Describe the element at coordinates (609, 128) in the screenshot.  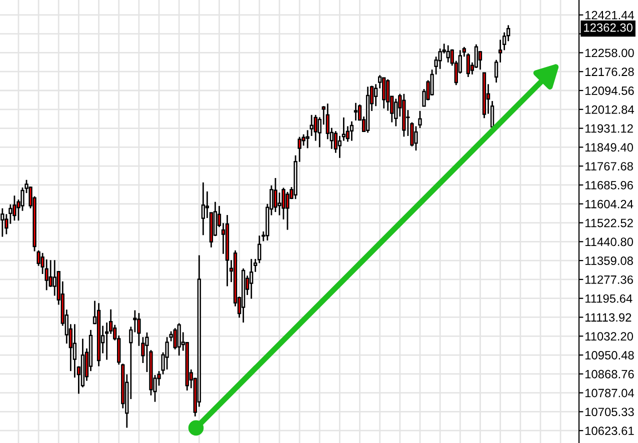
I see `y-tick-label: 11931.12` at that location.